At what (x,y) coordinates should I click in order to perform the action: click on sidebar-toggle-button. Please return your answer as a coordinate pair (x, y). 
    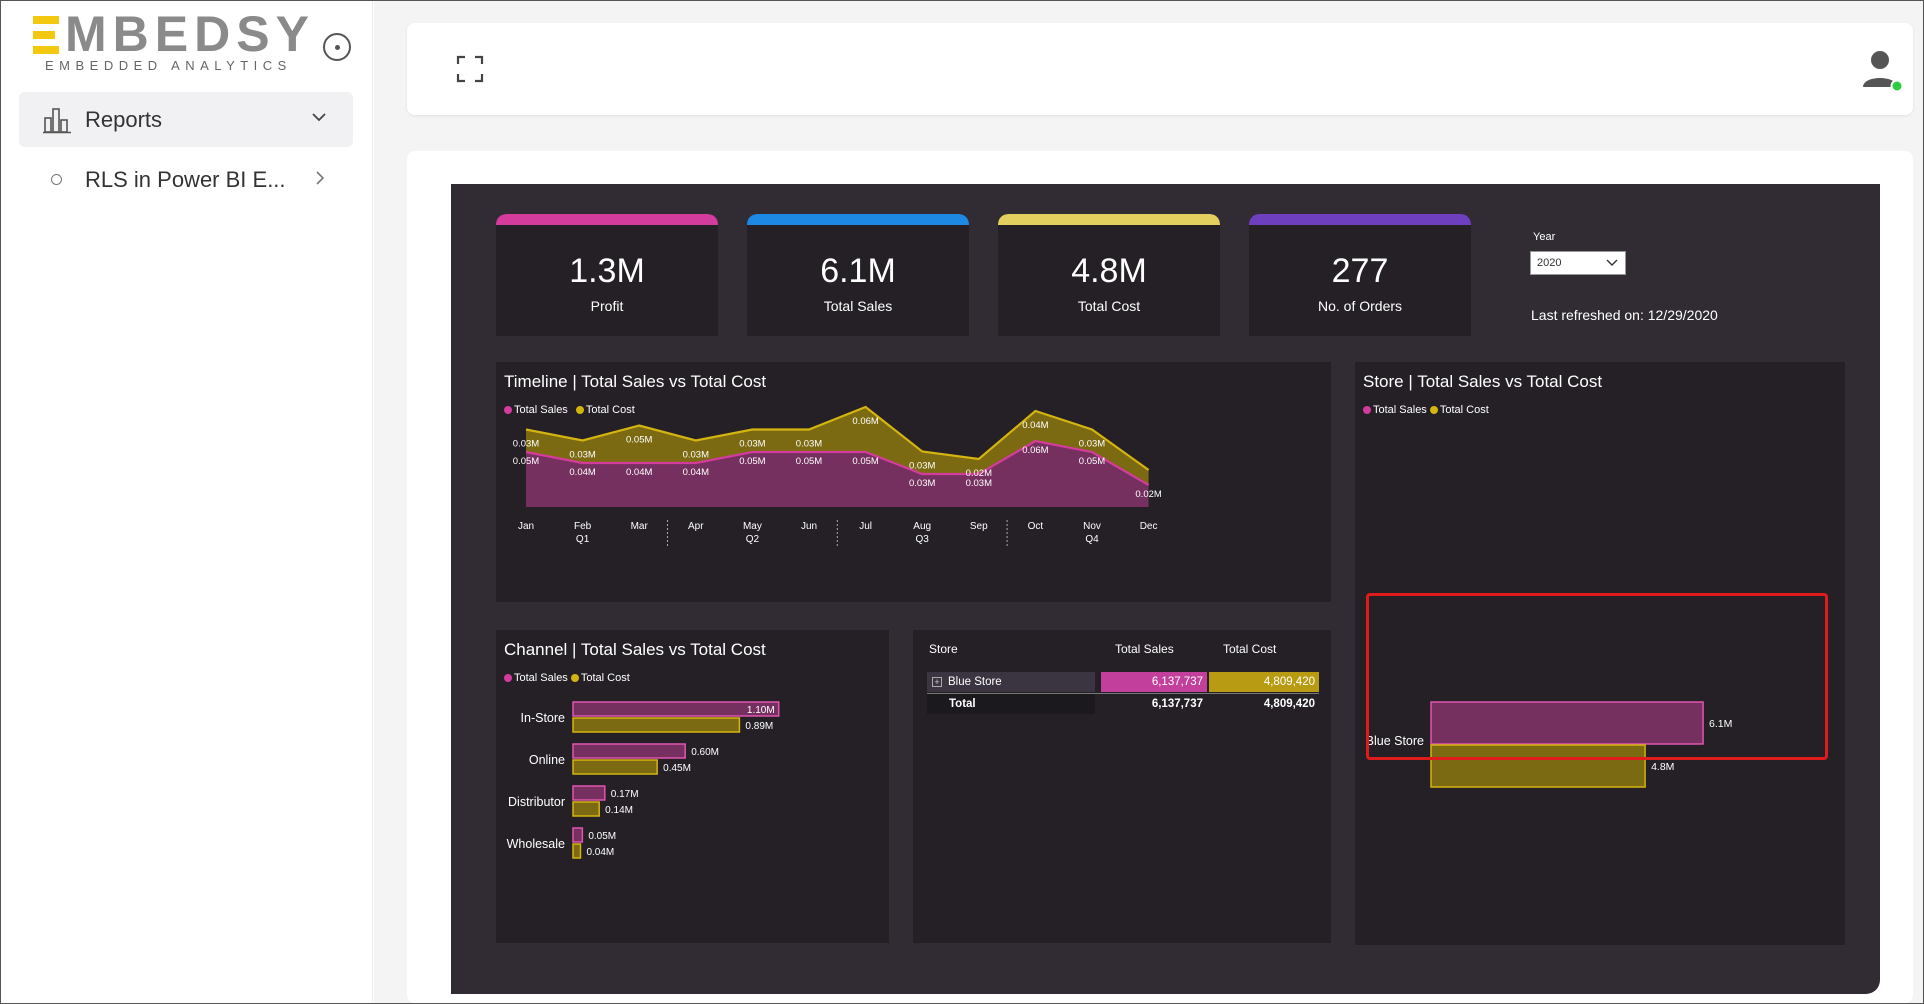
    Looking at the image, I should click on (337, 47).